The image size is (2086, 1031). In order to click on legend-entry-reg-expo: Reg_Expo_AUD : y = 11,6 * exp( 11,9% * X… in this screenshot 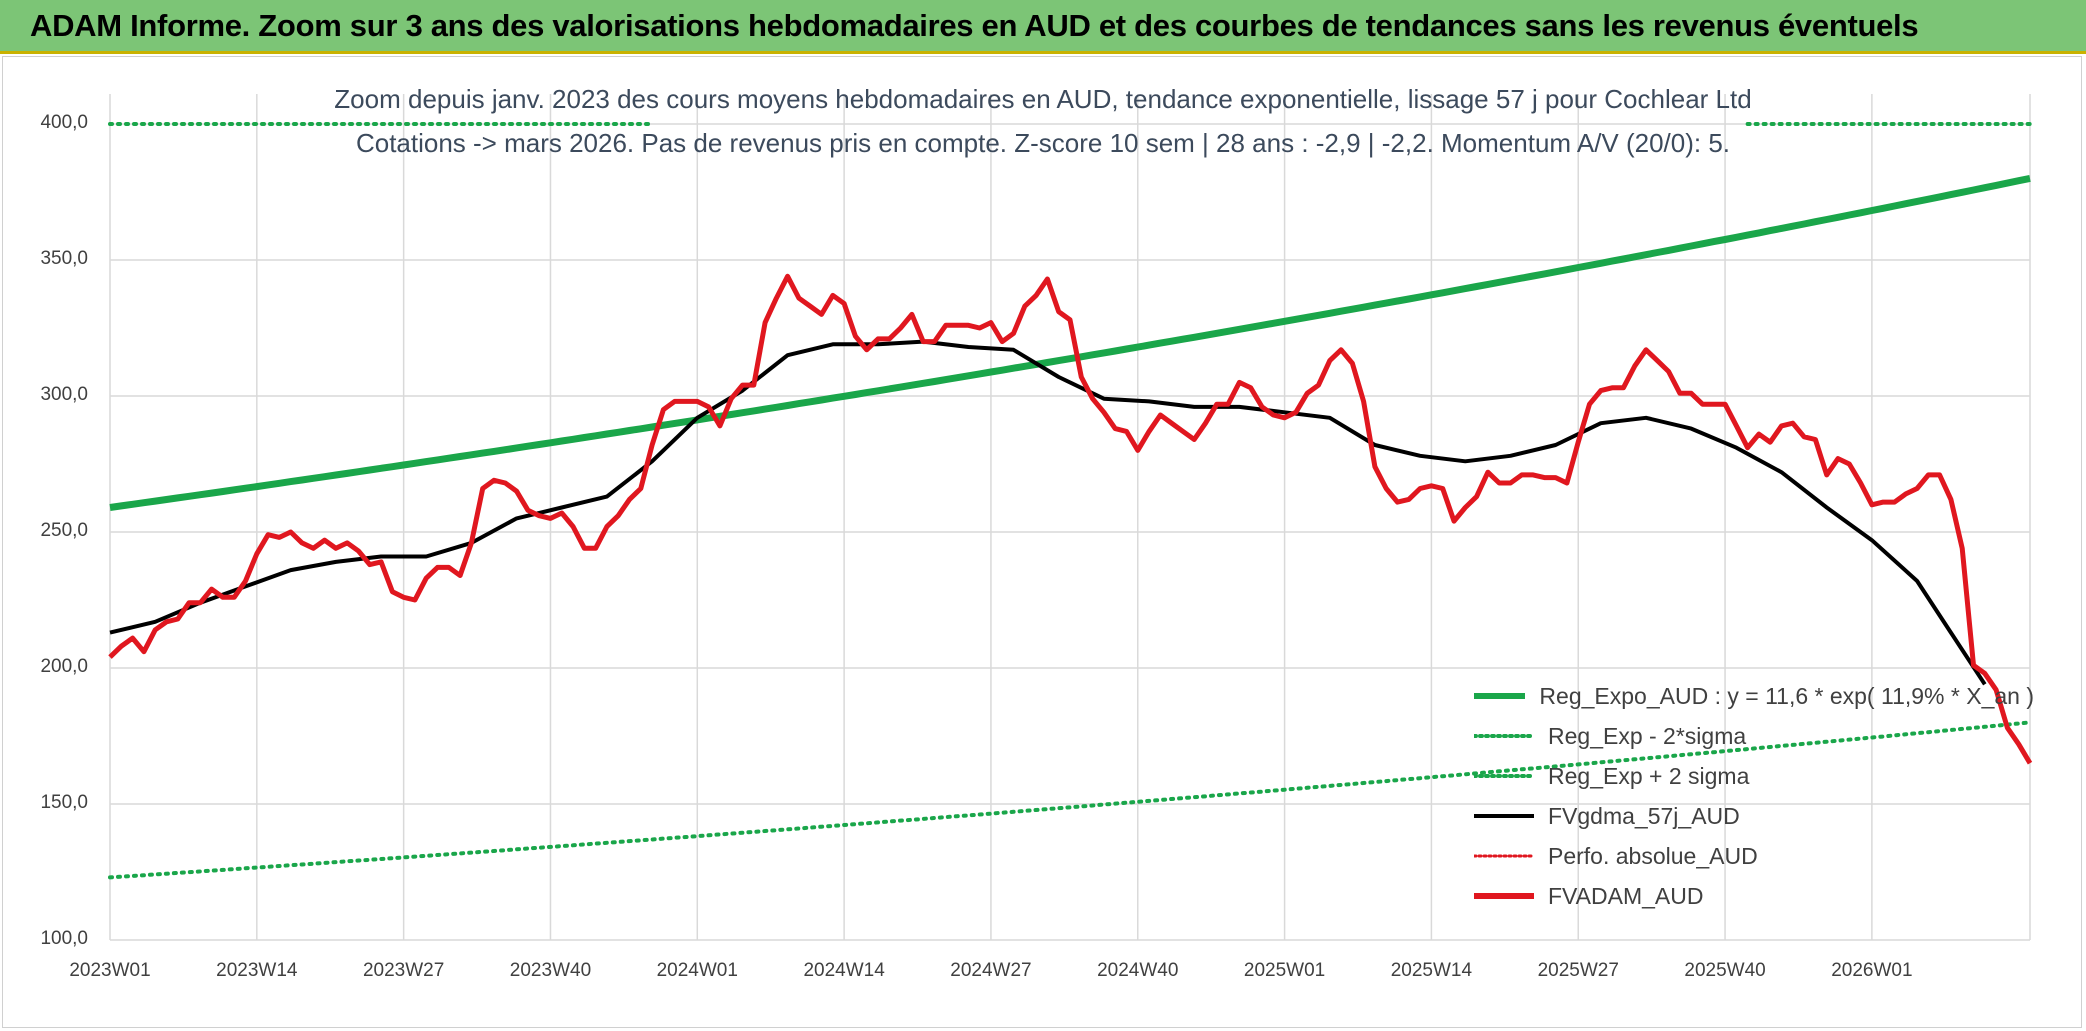, I will do `click(1754, 696)`.